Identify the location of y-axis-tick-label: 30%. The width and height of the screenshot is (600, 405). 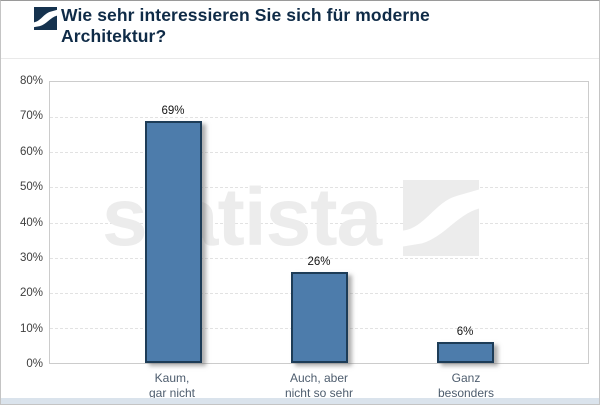
(31, 257).